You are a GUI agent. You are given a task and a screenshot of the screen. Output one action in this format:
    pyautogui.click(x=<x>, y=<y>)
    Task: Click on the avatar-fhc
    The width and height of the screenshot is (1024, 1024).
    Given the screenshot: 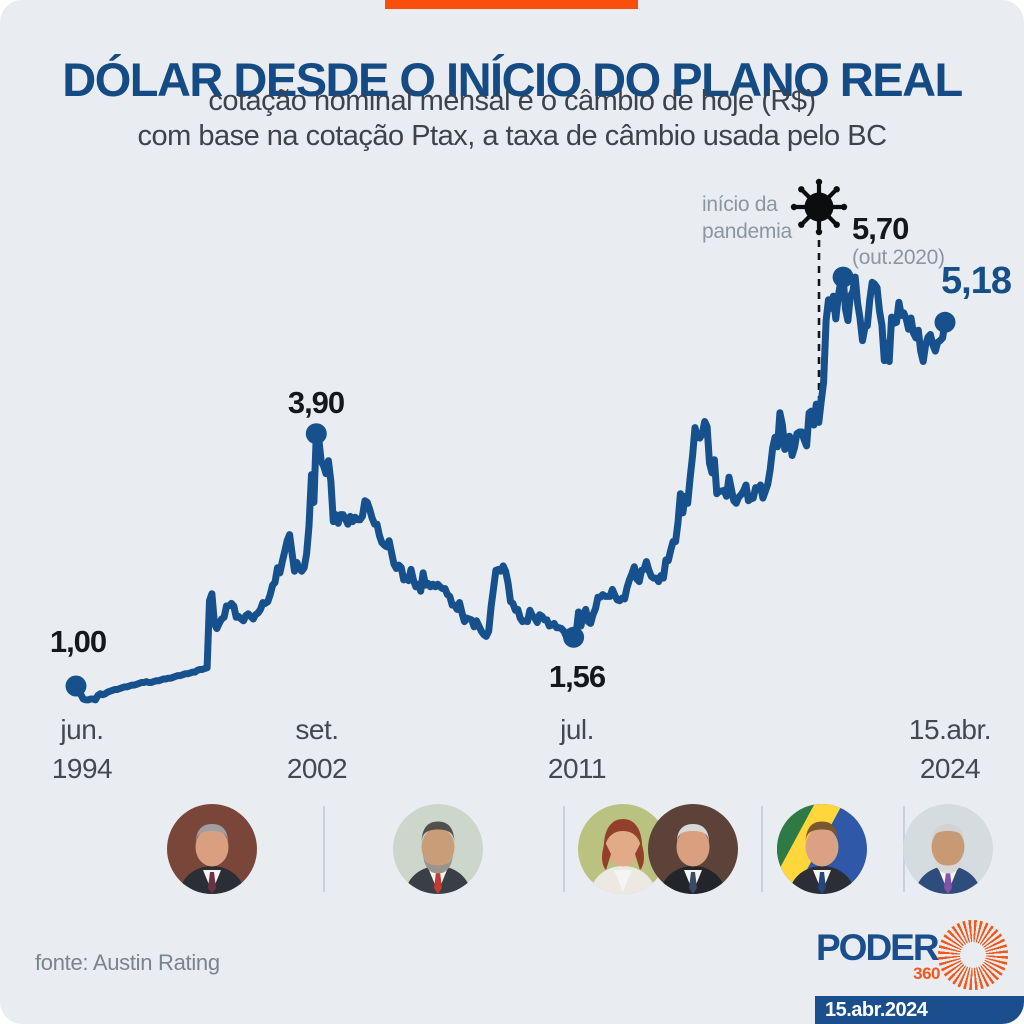 What is the action you would take?
    pyautogui.click(x=212, y=849)
    